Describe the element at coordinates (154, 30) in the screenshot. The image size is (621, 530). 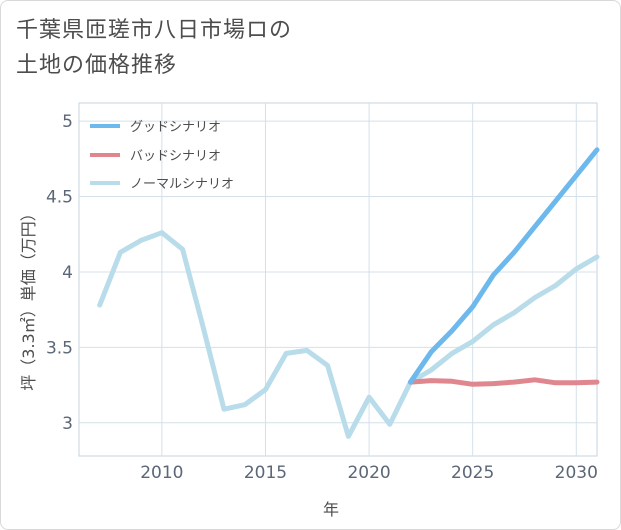
I see `chart-title-line-1: 千葉県匝瑳市八日市場ロの` at that location.